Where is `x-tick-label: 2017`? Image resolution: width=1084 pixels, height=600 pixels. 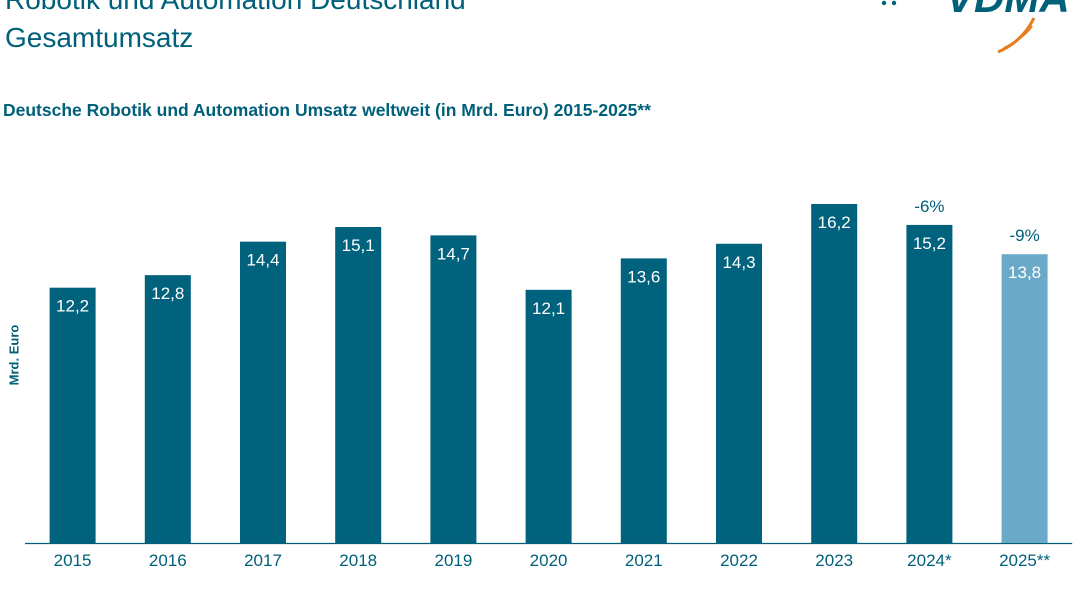 x-tick-label: 2017 is located at coordinates (263, 560).